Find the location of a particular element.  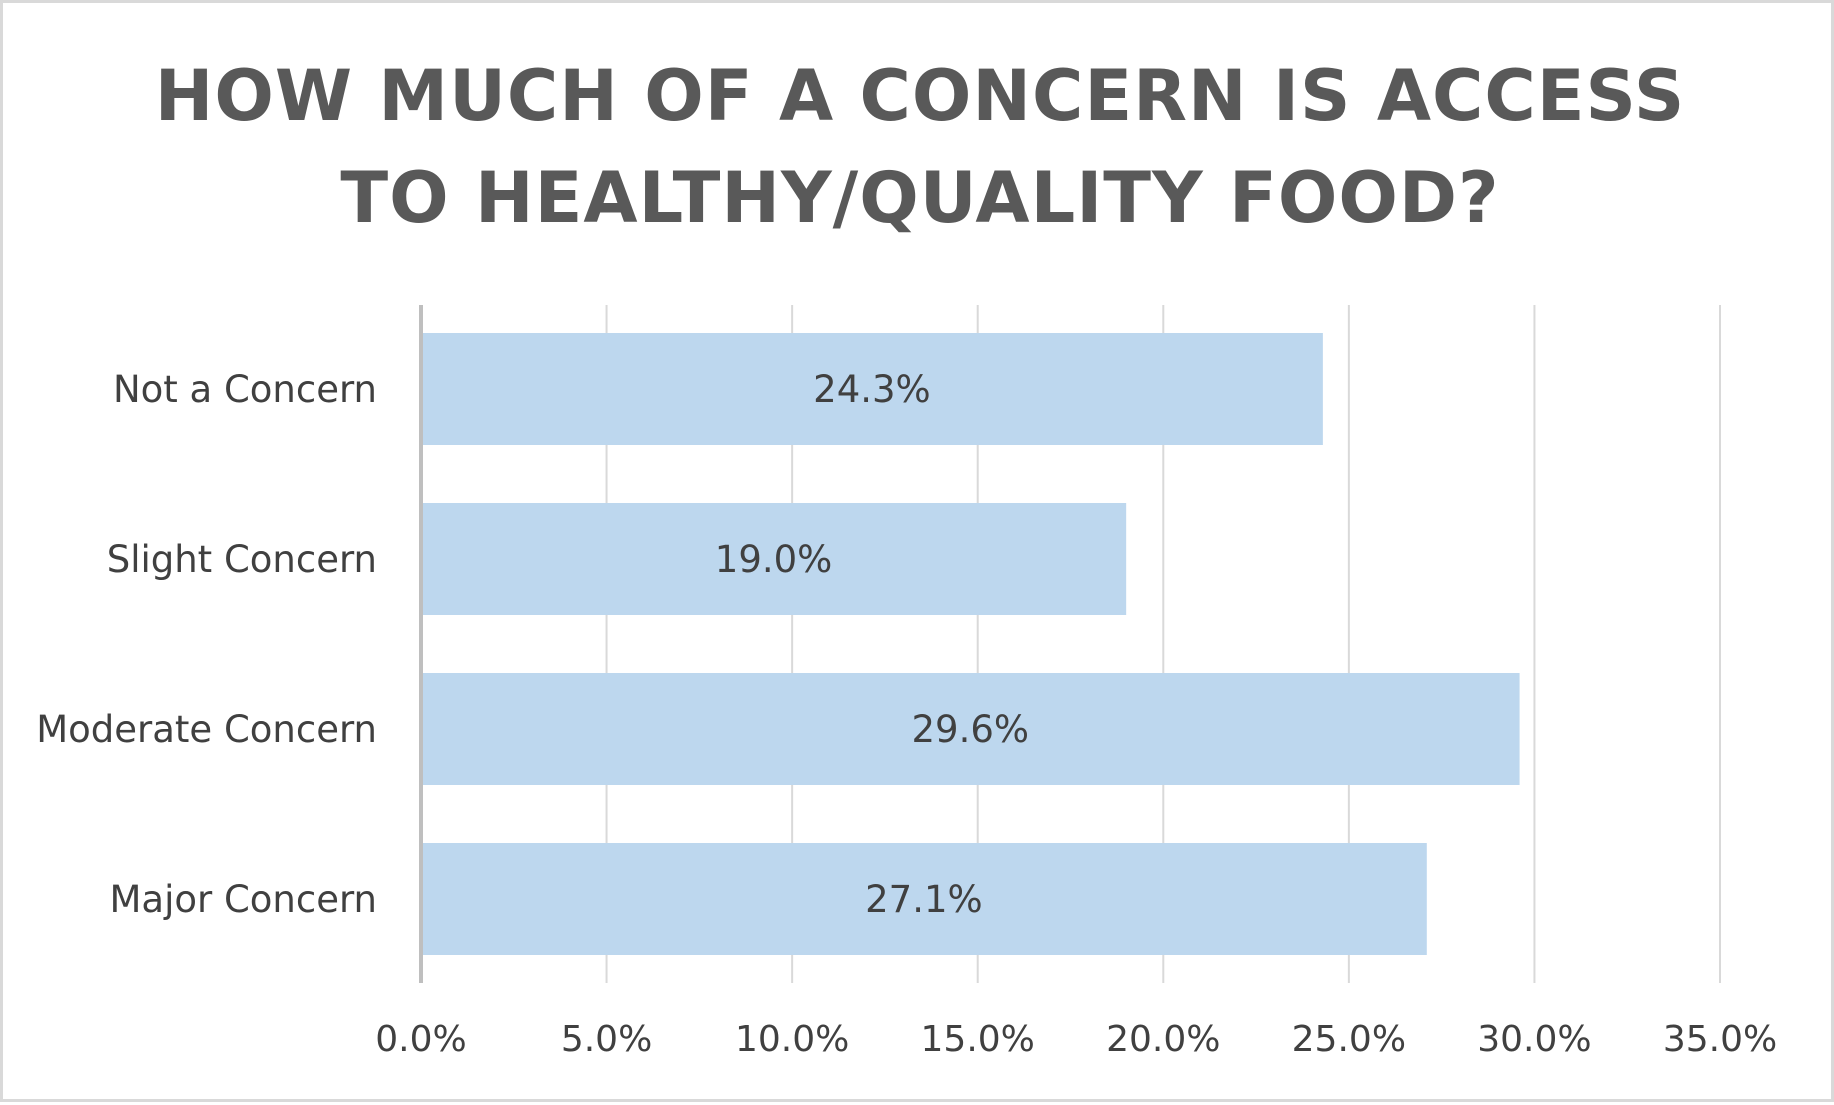

chart-title-line-1: HOW MUCH OF A CONCERN IS ACCESS is located at coordinates (920, 96).